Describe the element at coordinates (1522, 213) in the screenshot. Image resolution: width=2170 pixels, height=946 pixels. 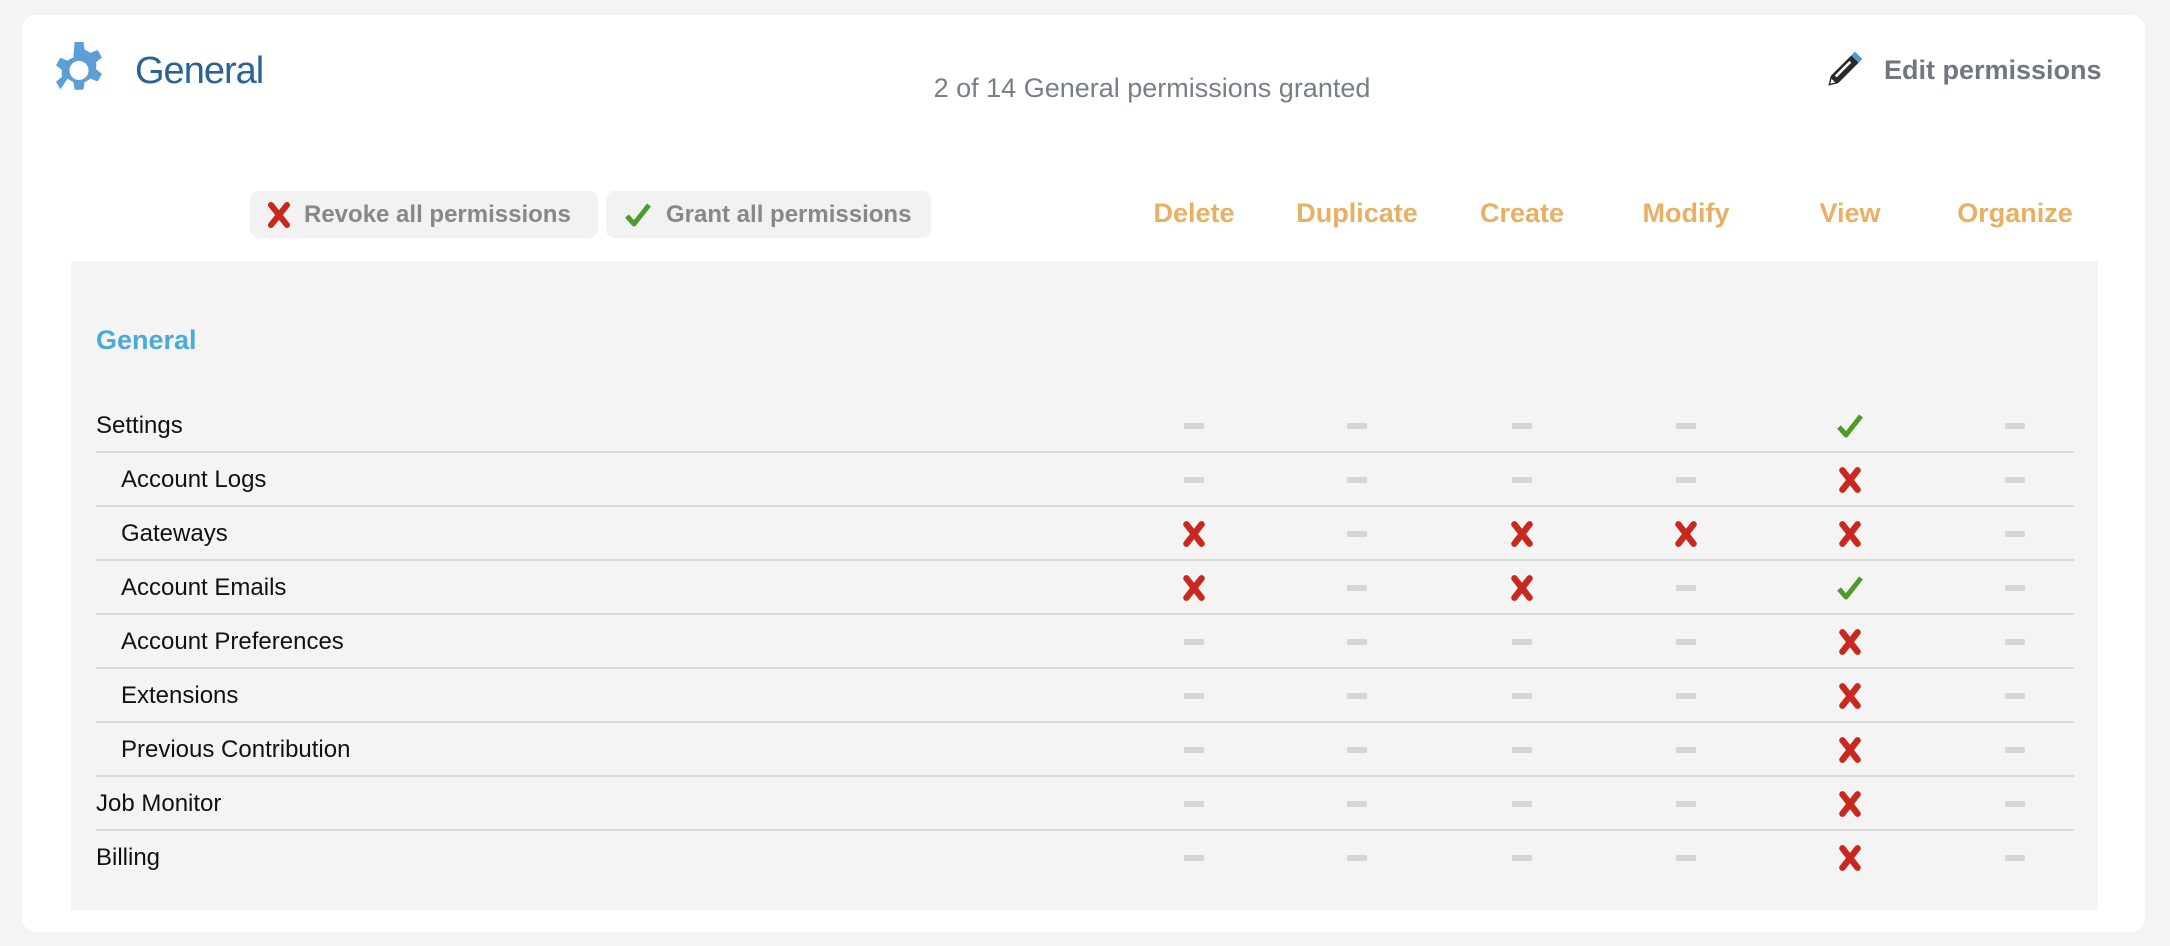
I see `column-header-create: Create` at that location.